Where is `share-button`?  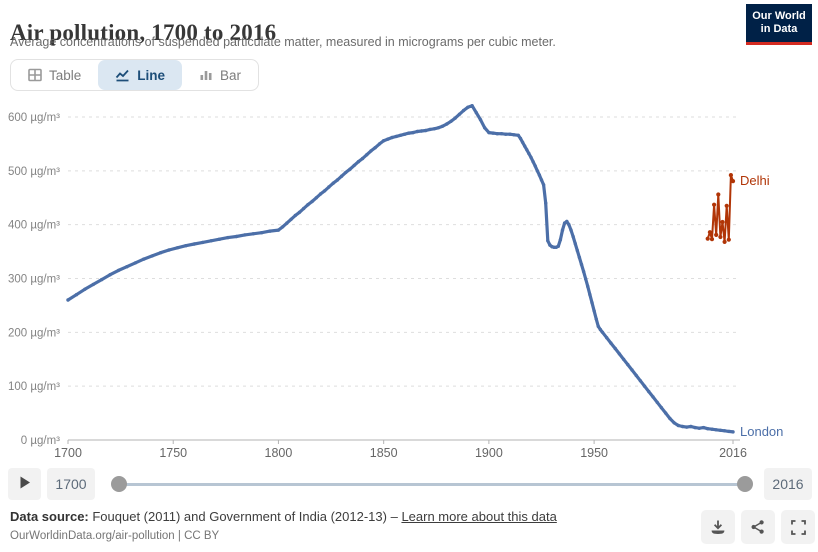 share-button is located at coordinates (758, 527).